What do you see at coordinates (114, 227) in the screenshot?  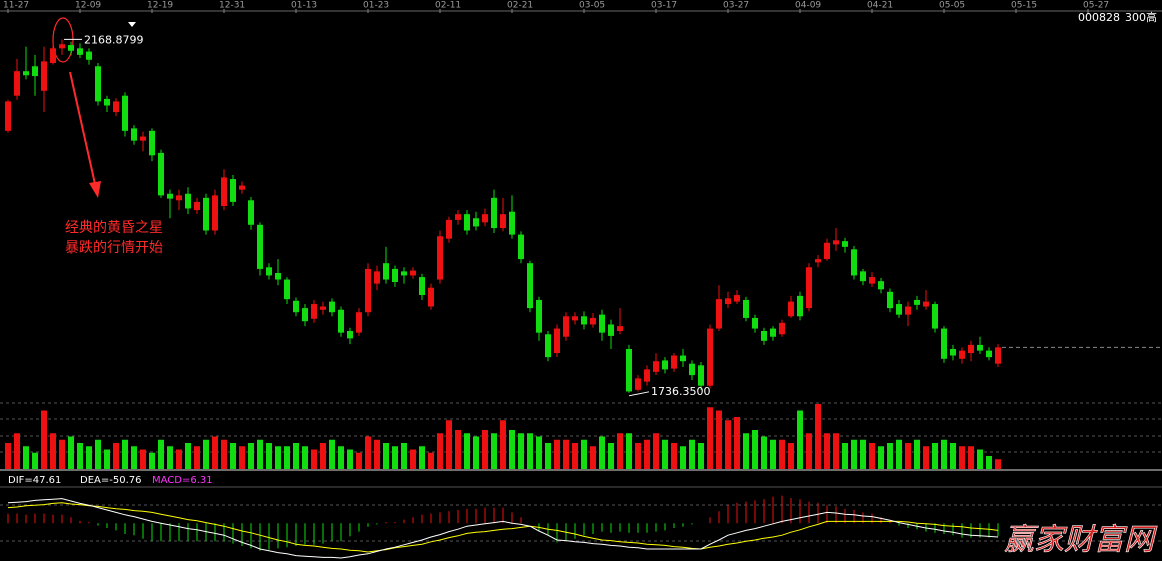 I see `annotation: 经典的黄昏之星` at bounding box center [114, 227].